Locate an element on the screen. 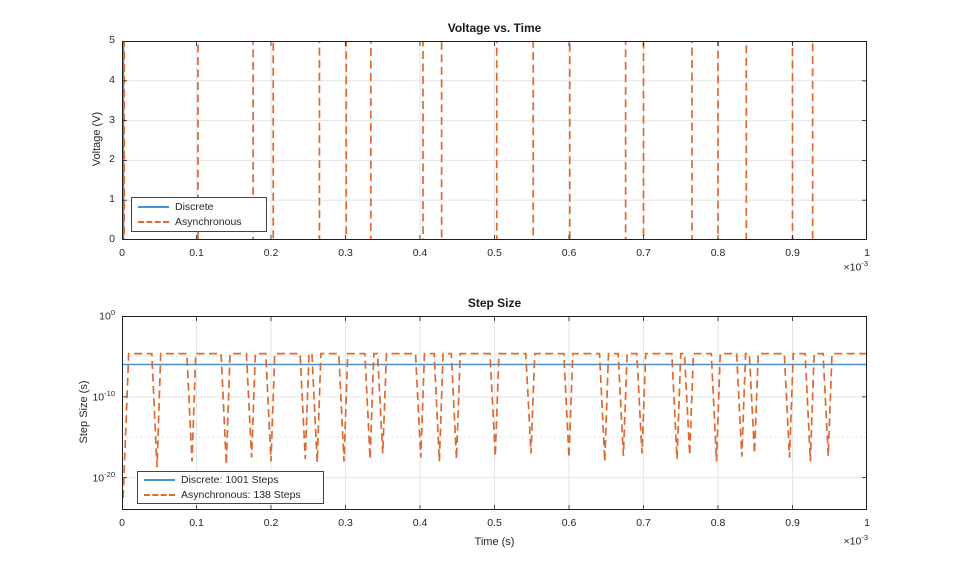 Image resolution: width=959 pixels, height=577 pixels. y-tick-label: 4 is located at coordinates (112, 79).